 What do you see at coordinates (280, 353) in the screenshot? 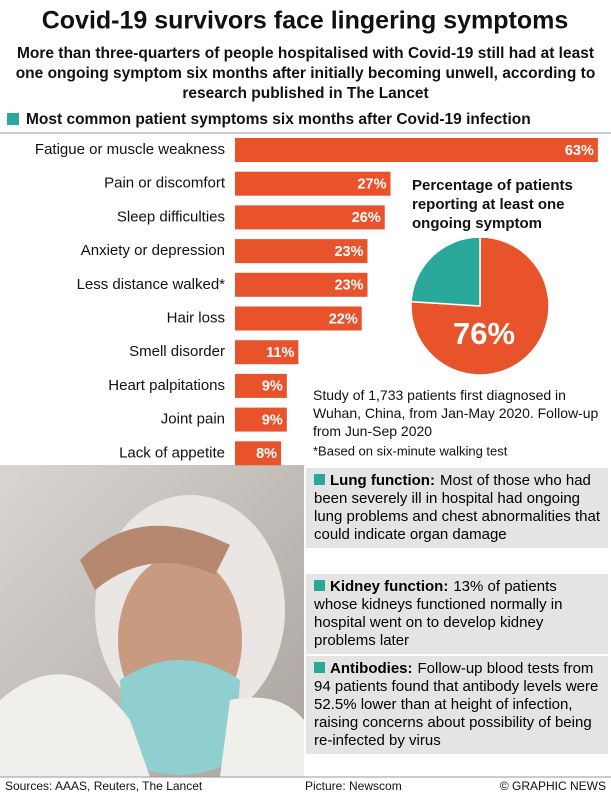
I see `value-label: 11%` at bounding box center [280, 353].